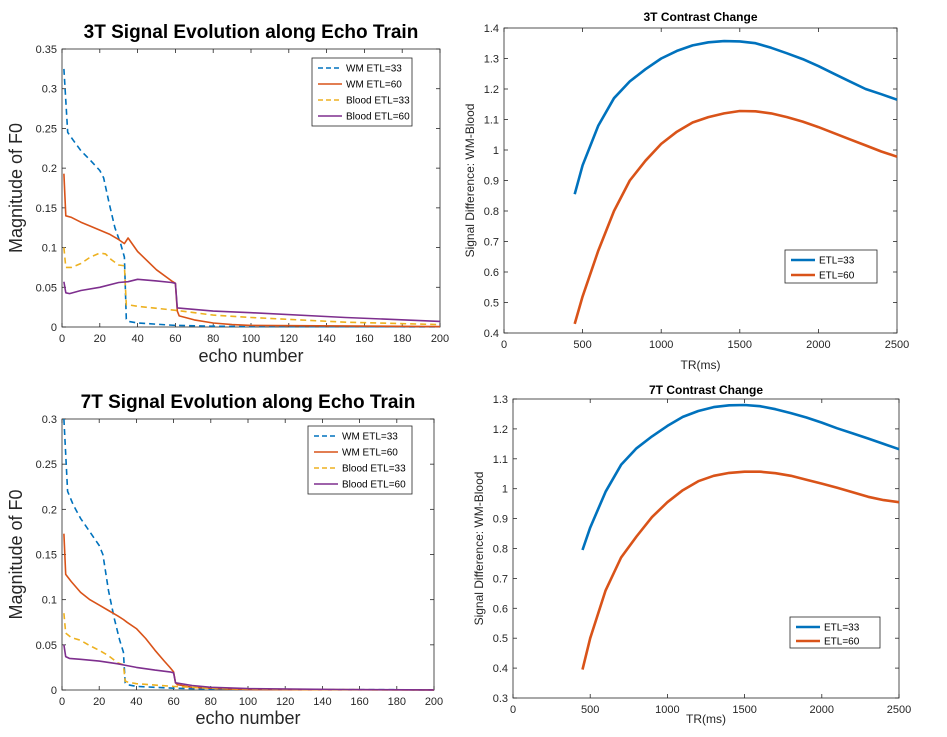  Describe the element at coordinates (706, 390) in the screenshot. I see `chart-title: 7T Contrast Change` at that location.